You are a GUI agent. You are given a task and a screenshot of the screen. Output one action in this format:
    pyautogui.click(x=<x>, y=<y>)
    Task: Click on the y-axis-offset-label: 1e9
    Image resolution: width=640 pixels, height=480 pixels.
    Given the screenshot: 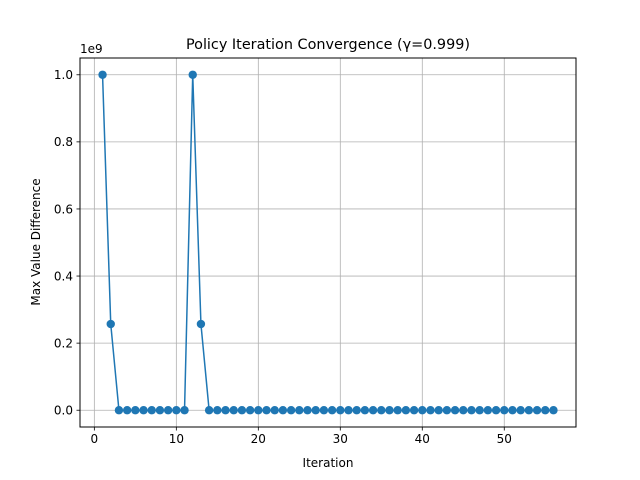 What is the action you would take?
    pyautogui.click(x=91, y=49)
    